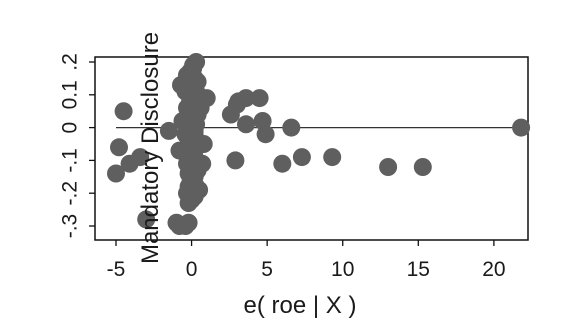  Describe the element at coordinates (116, 269) in the screenshot. I see `x-tick-label: -5` at that location.